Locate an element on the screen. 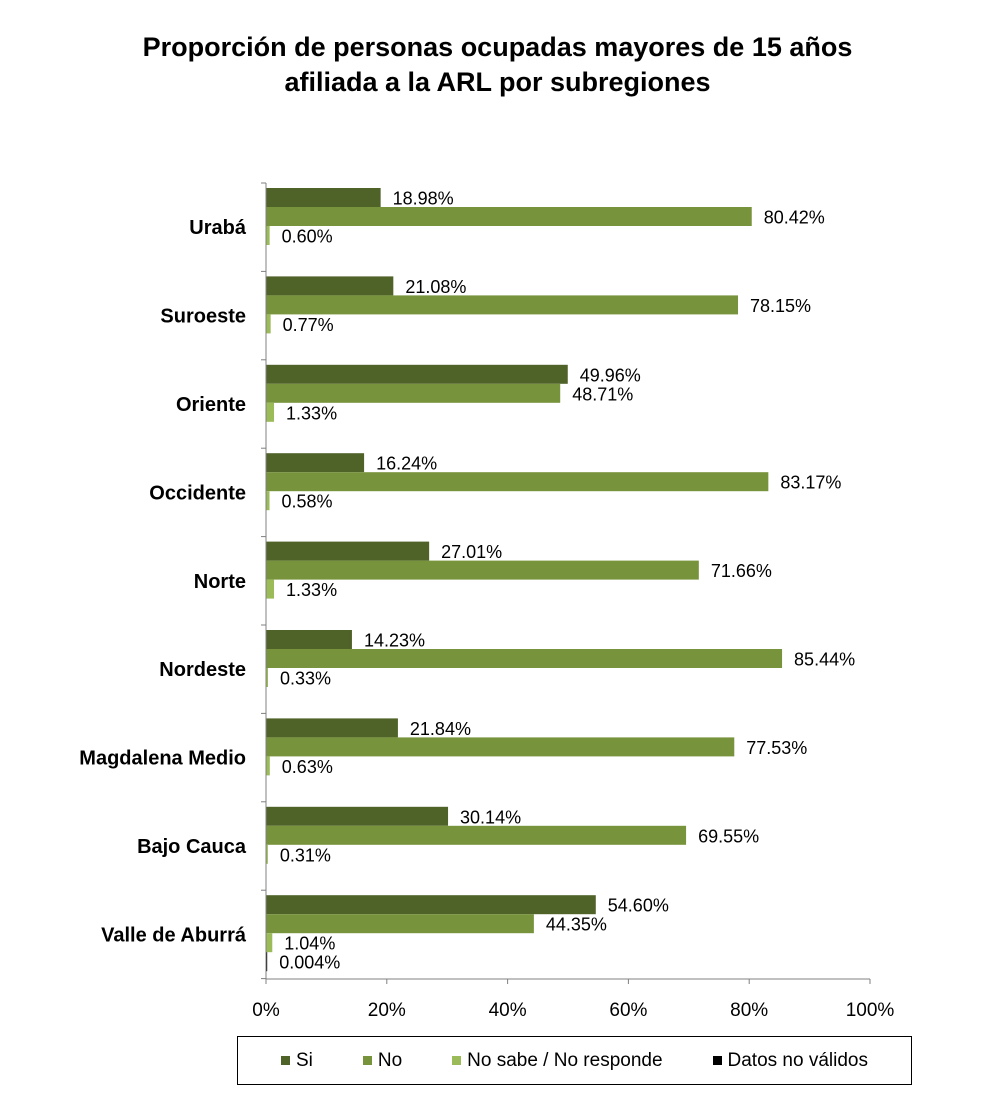  category-label: Occidente is located at coordinates (197, 493).